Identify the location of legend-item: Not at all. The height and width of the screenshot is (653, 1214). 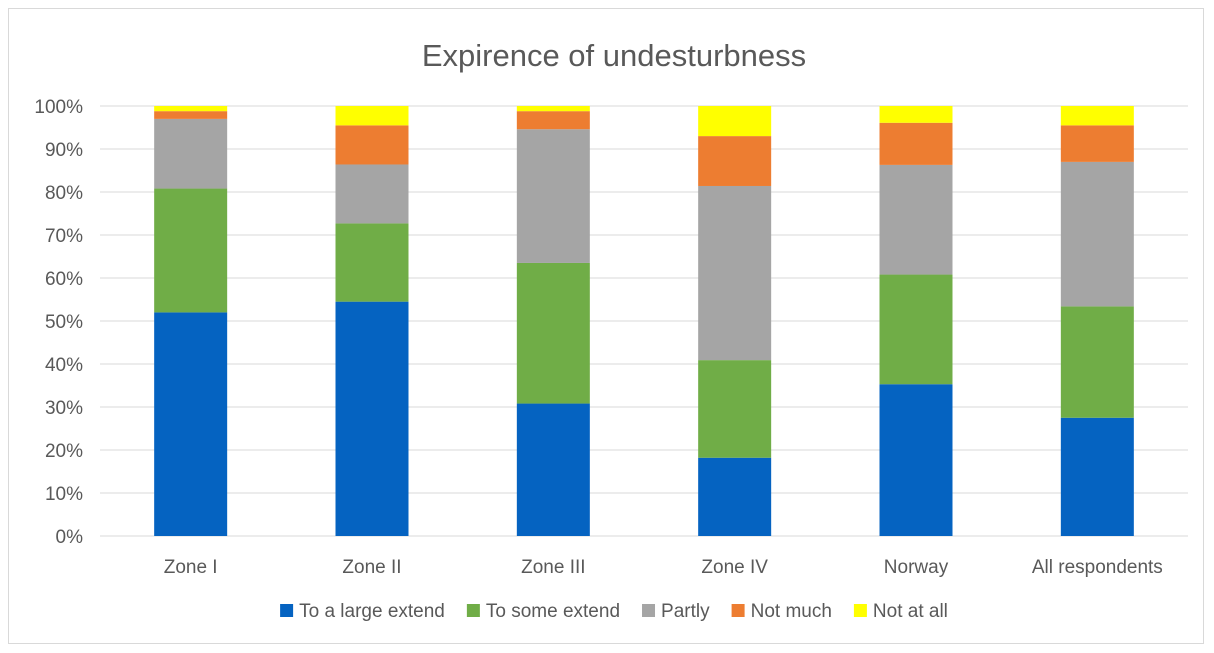
(900, 611).